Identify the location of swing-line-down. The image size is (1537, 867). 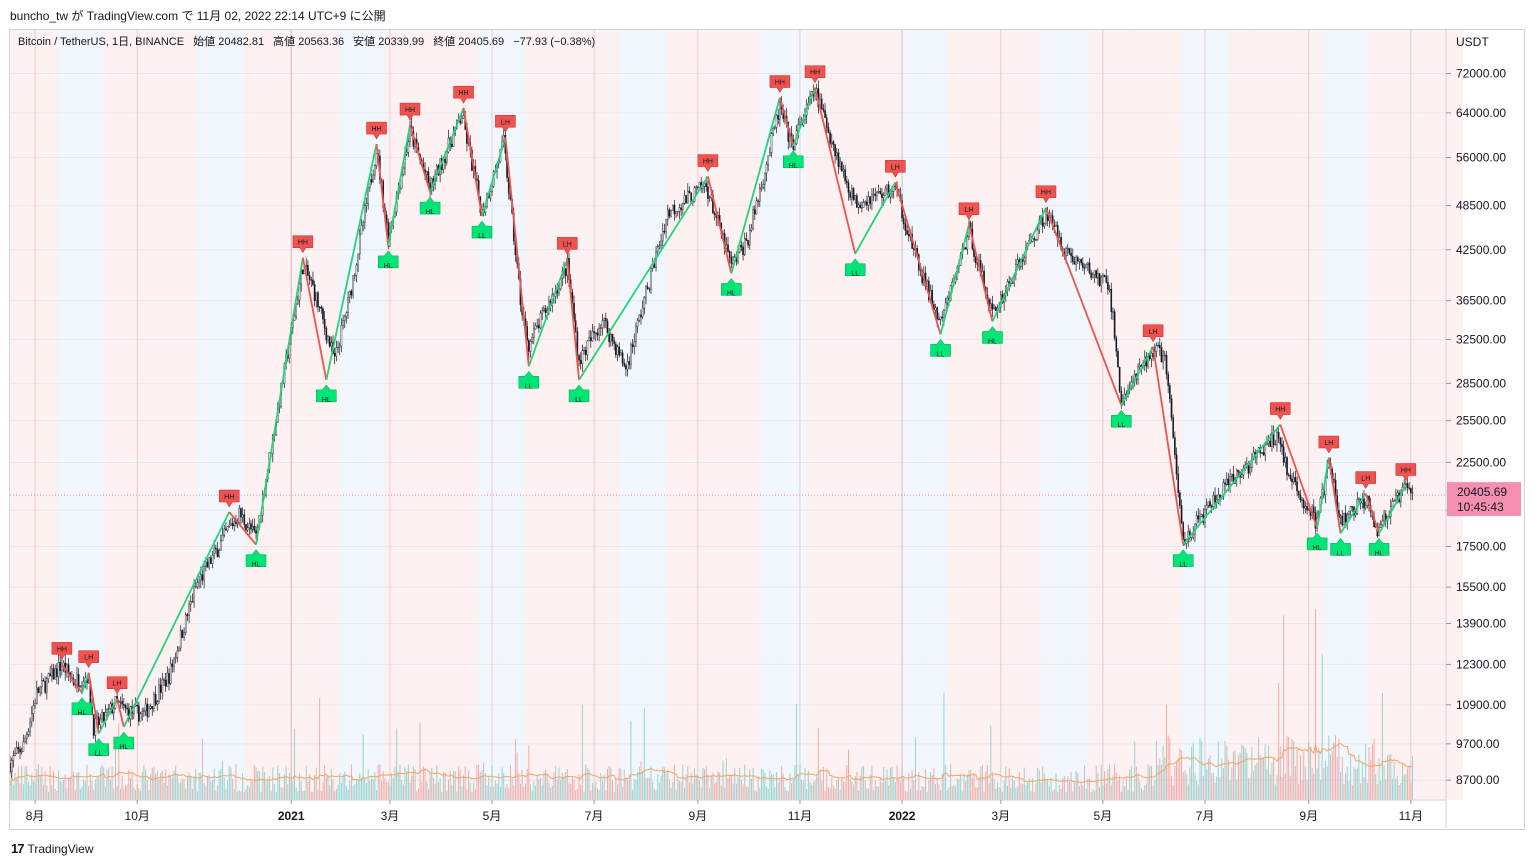
(120, 713).